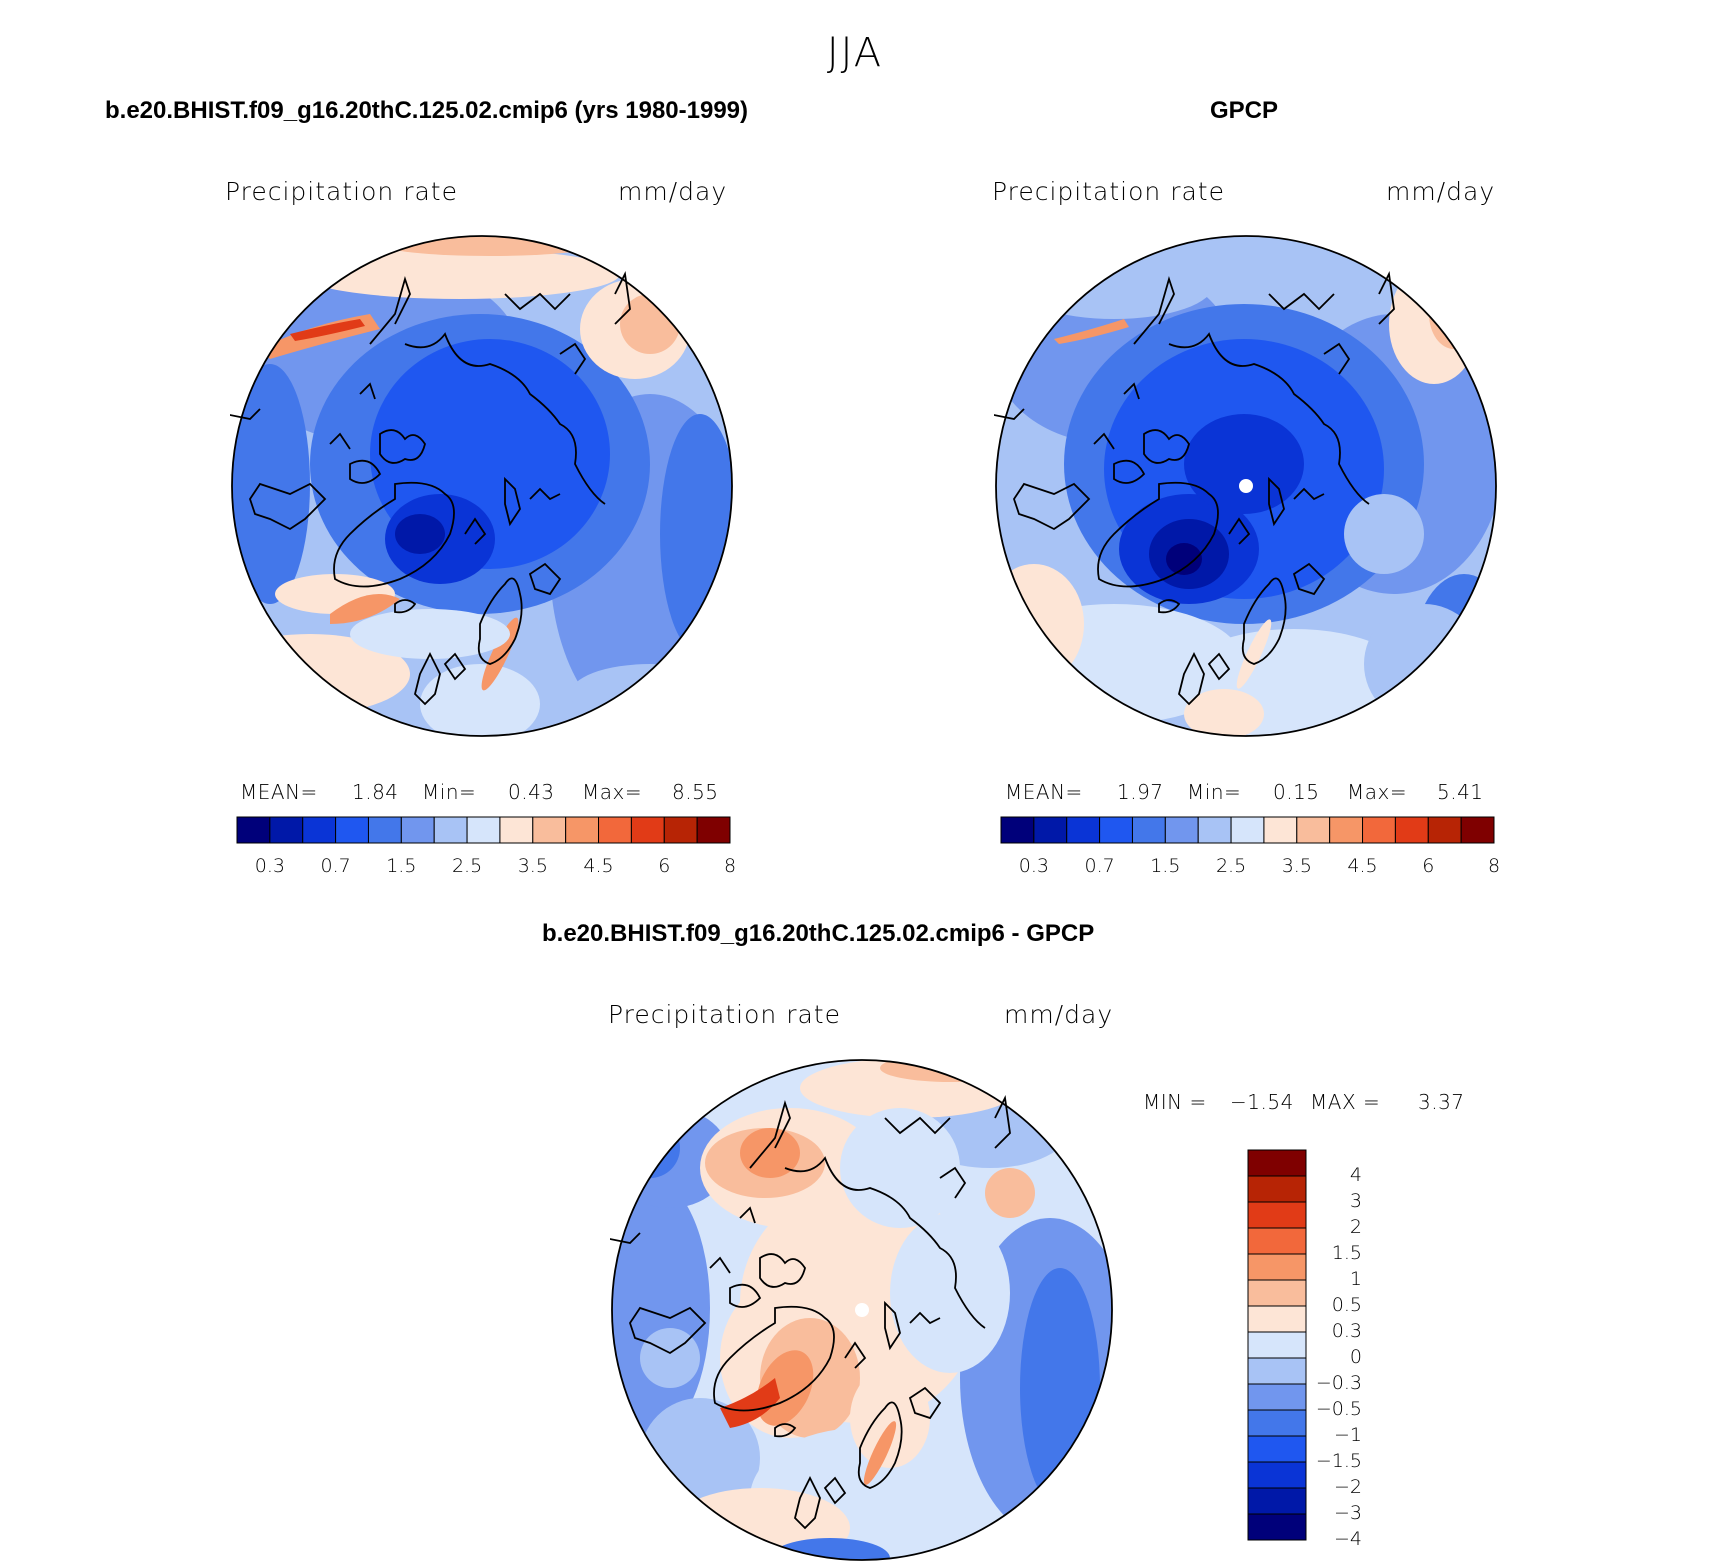 Image resolution: width=1710 pixels, height=1562 pixels. I want to click on obs-panel-title: GPCP, so click(1244, 110).